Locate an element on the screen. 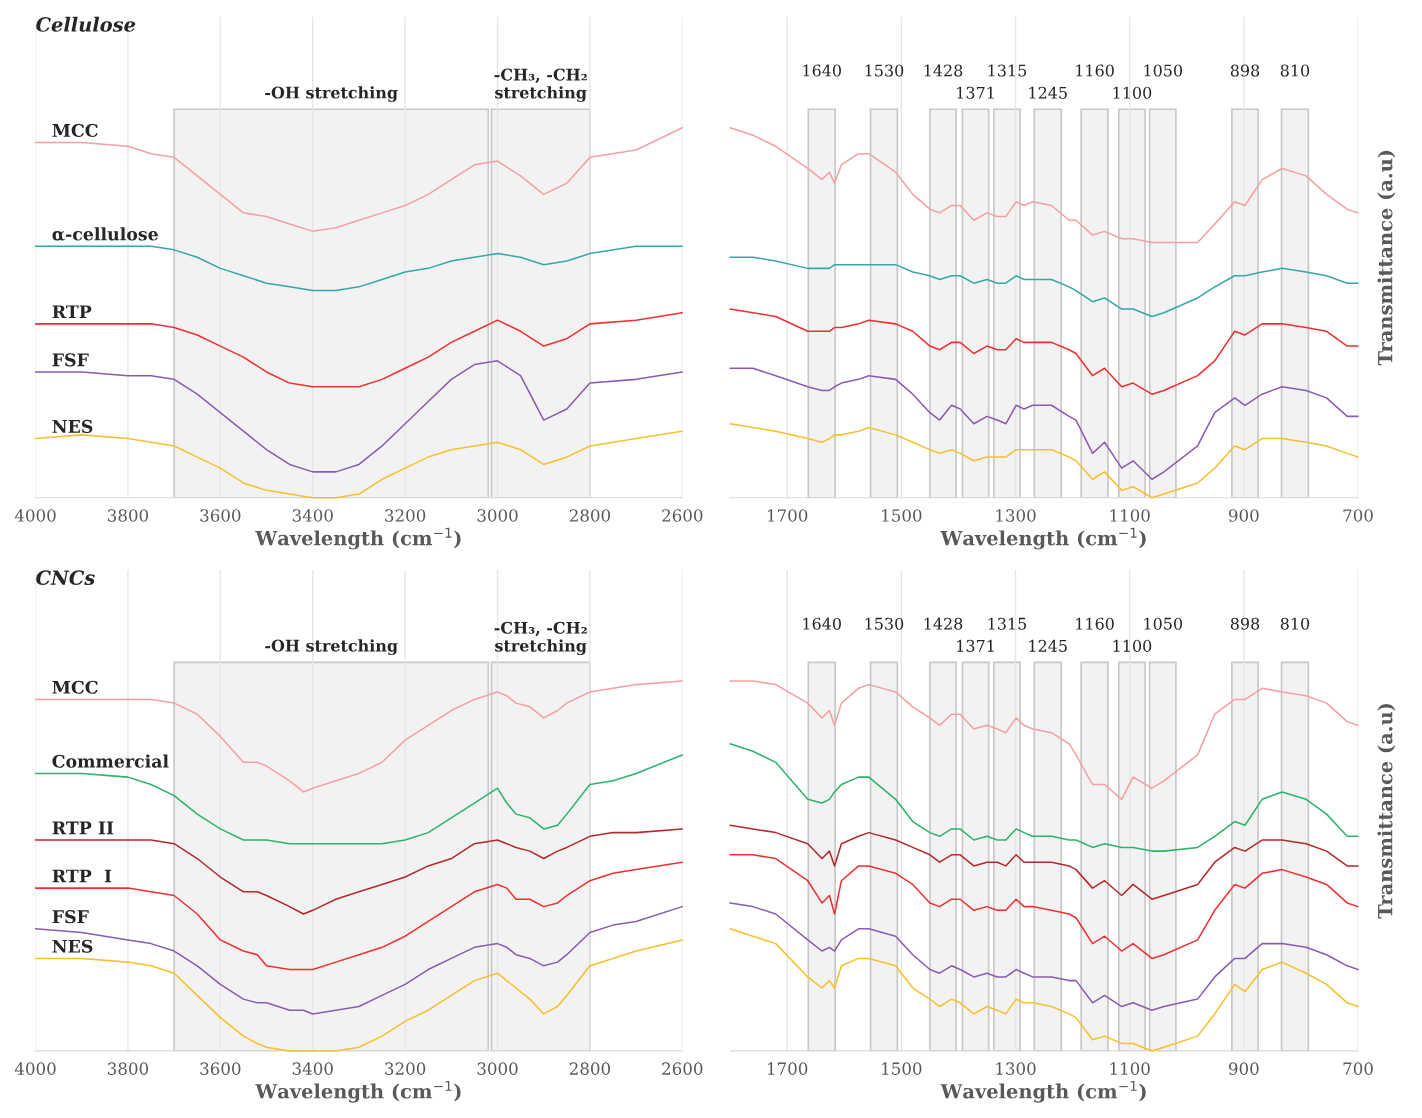  series-label: RTP II is located at coordinates (83, 828).